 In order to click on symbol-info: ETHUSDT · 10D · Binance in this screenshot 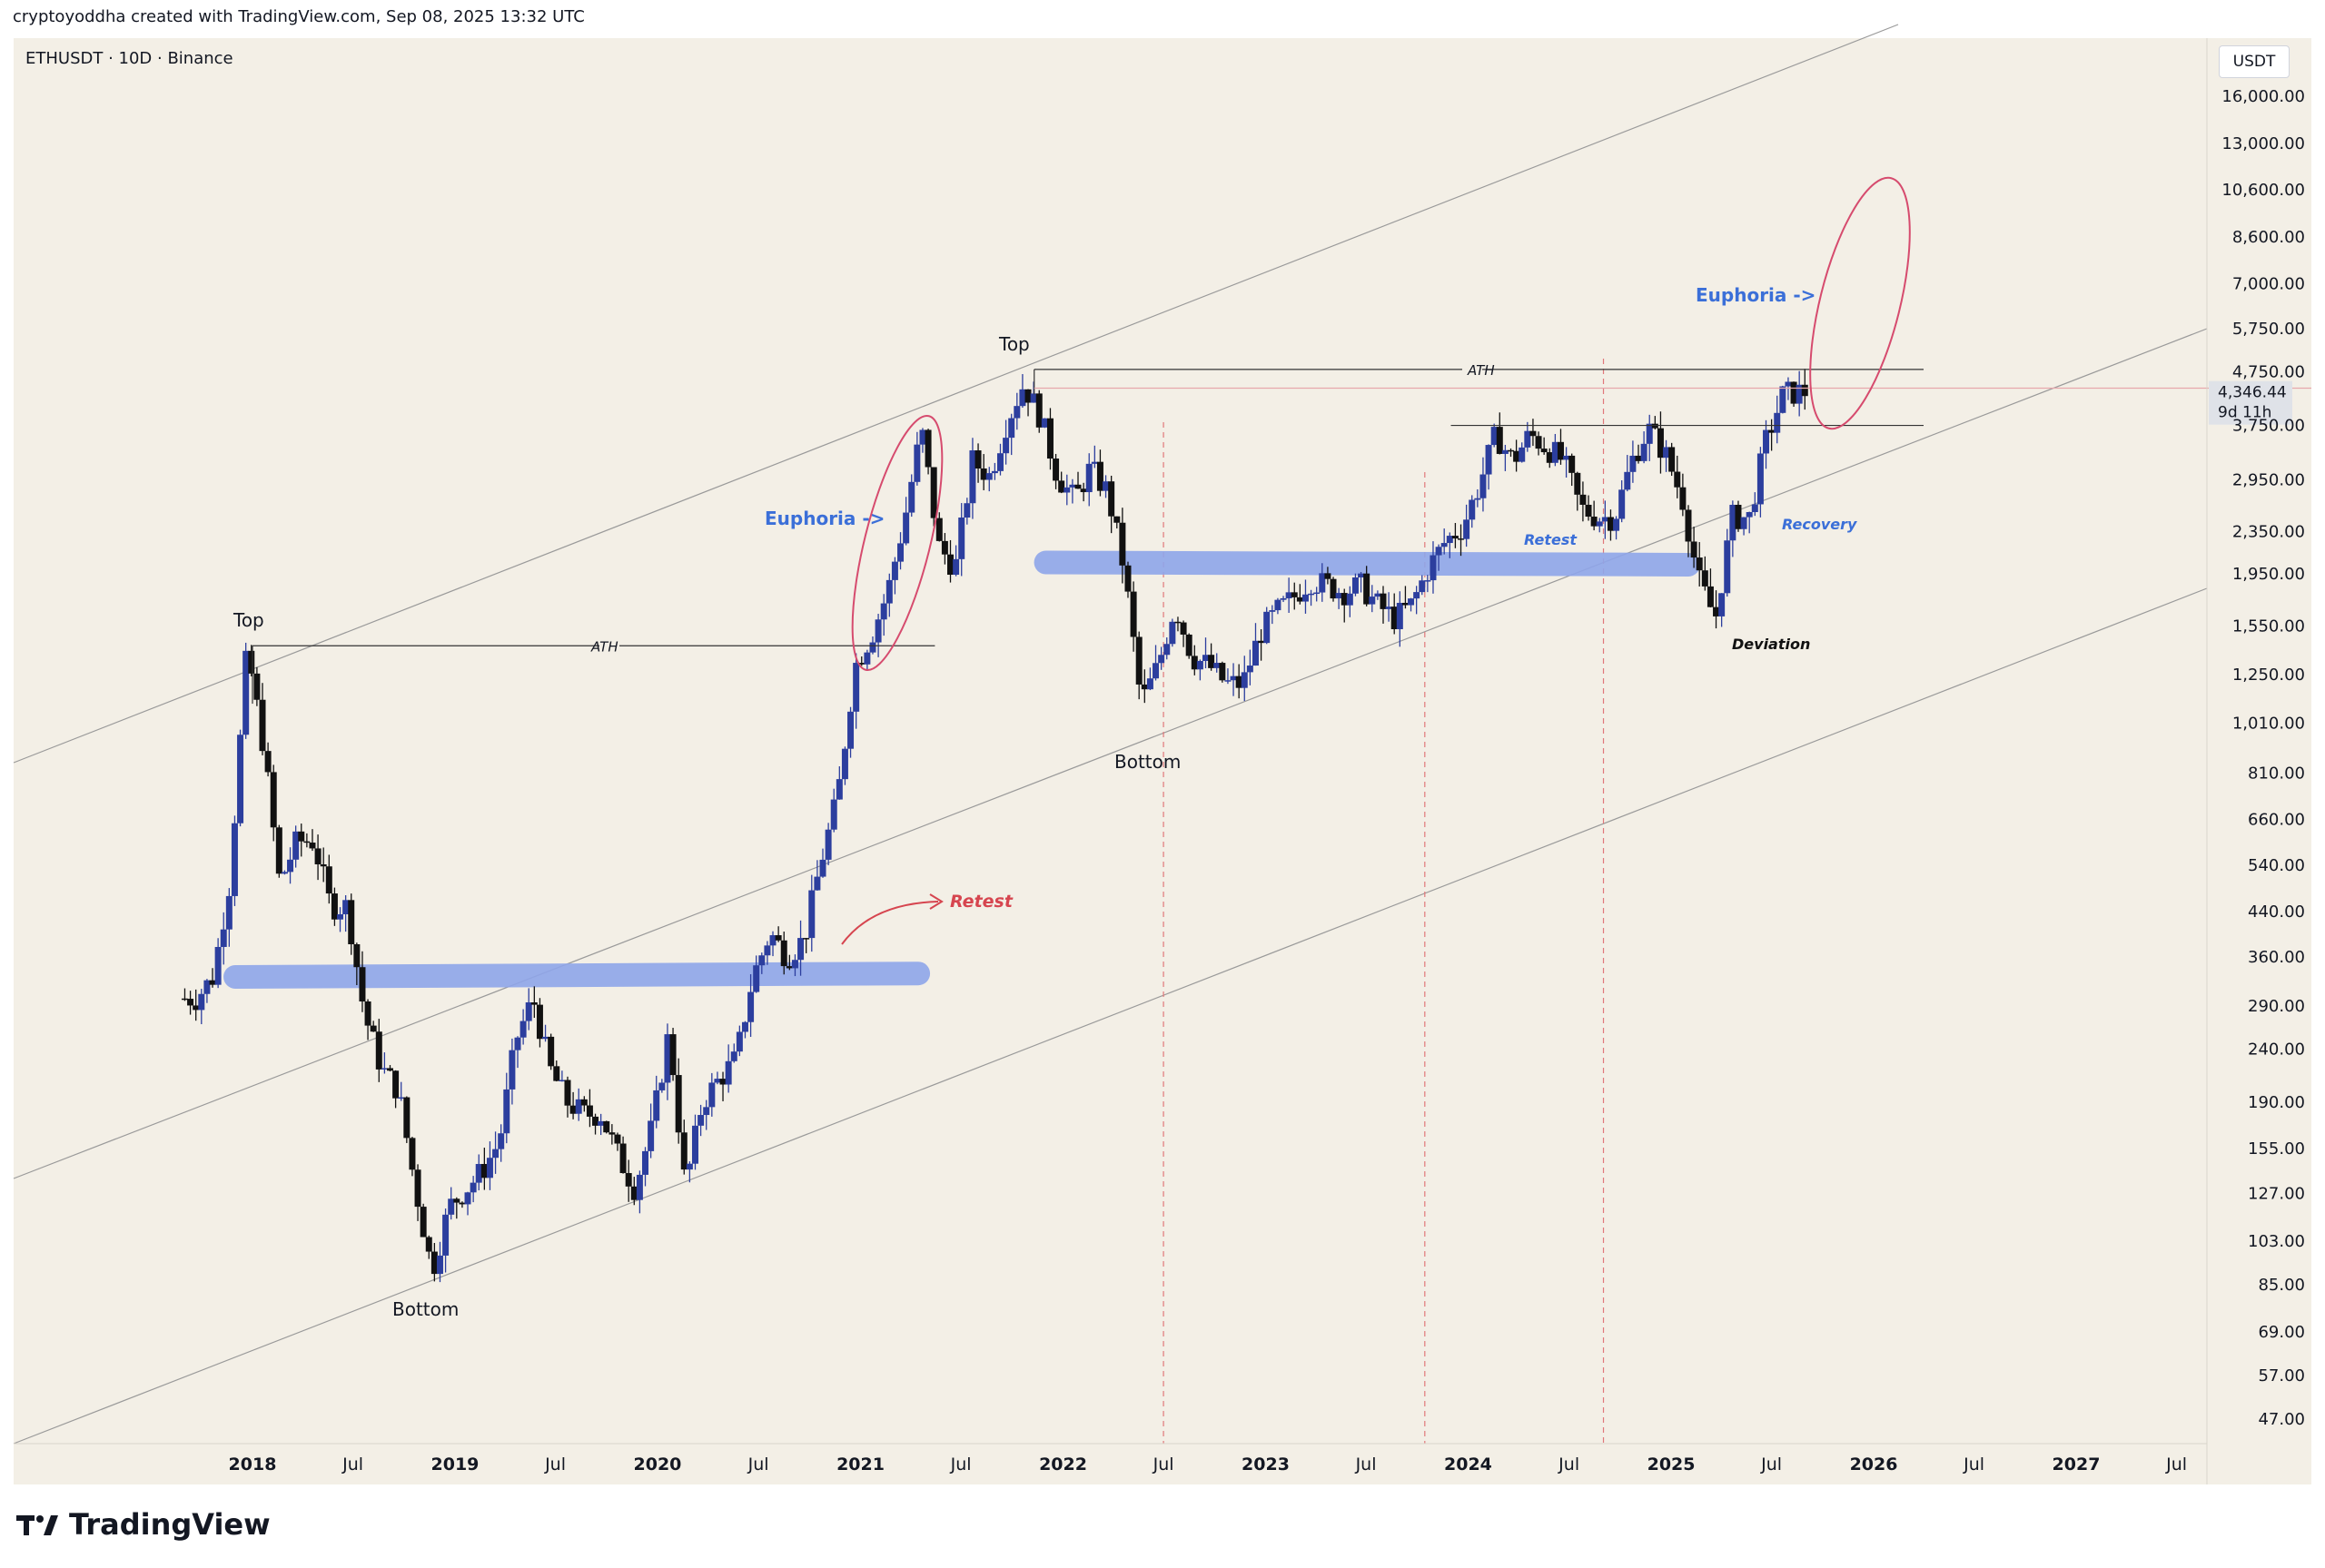, I will do `click(129, 58)`.